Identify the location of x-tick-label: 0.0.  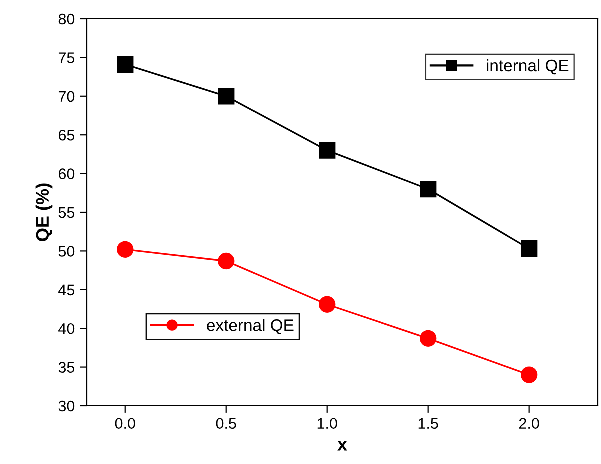
(125, 424).